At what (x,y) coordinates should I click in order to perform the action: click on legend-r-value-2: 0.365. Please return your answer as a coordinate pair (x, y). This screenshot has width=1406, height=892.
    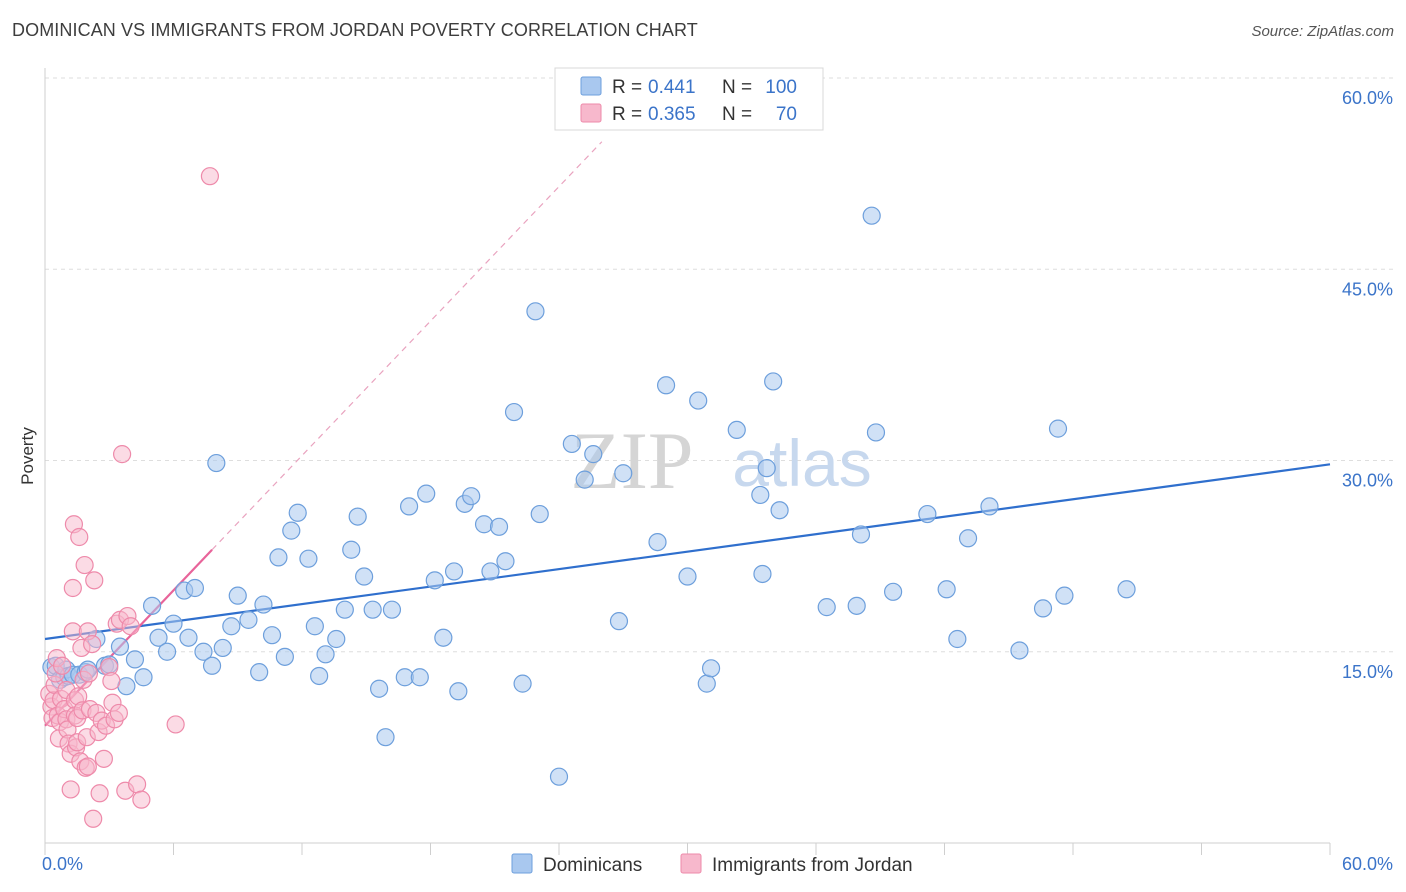
    Looking at the image, I should click on (672, 114).